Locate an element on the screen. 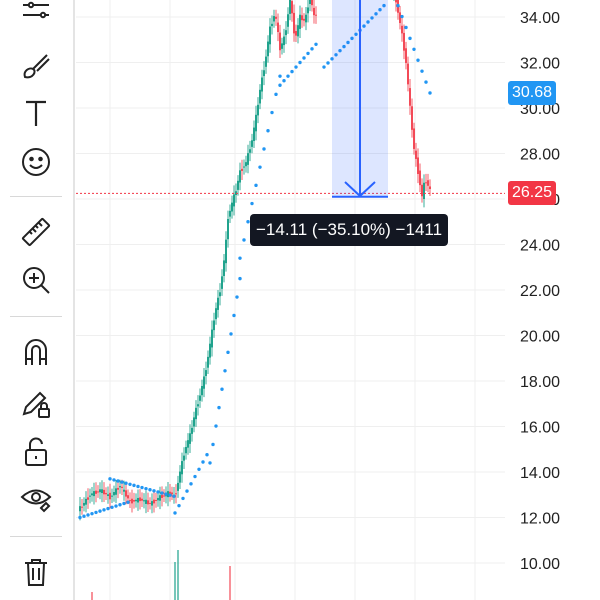  unlock-button is located at coordinates (36, 452).